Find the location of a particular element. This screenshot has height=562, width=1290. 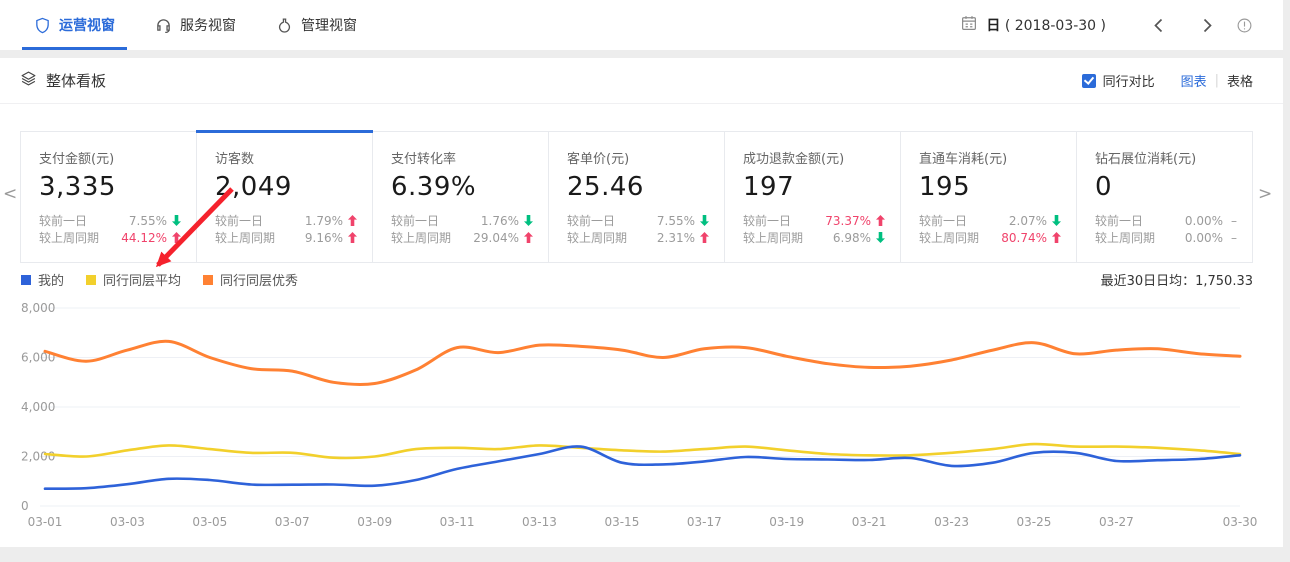

peer-compare-checkbox is located at coordinates (1088, 80).